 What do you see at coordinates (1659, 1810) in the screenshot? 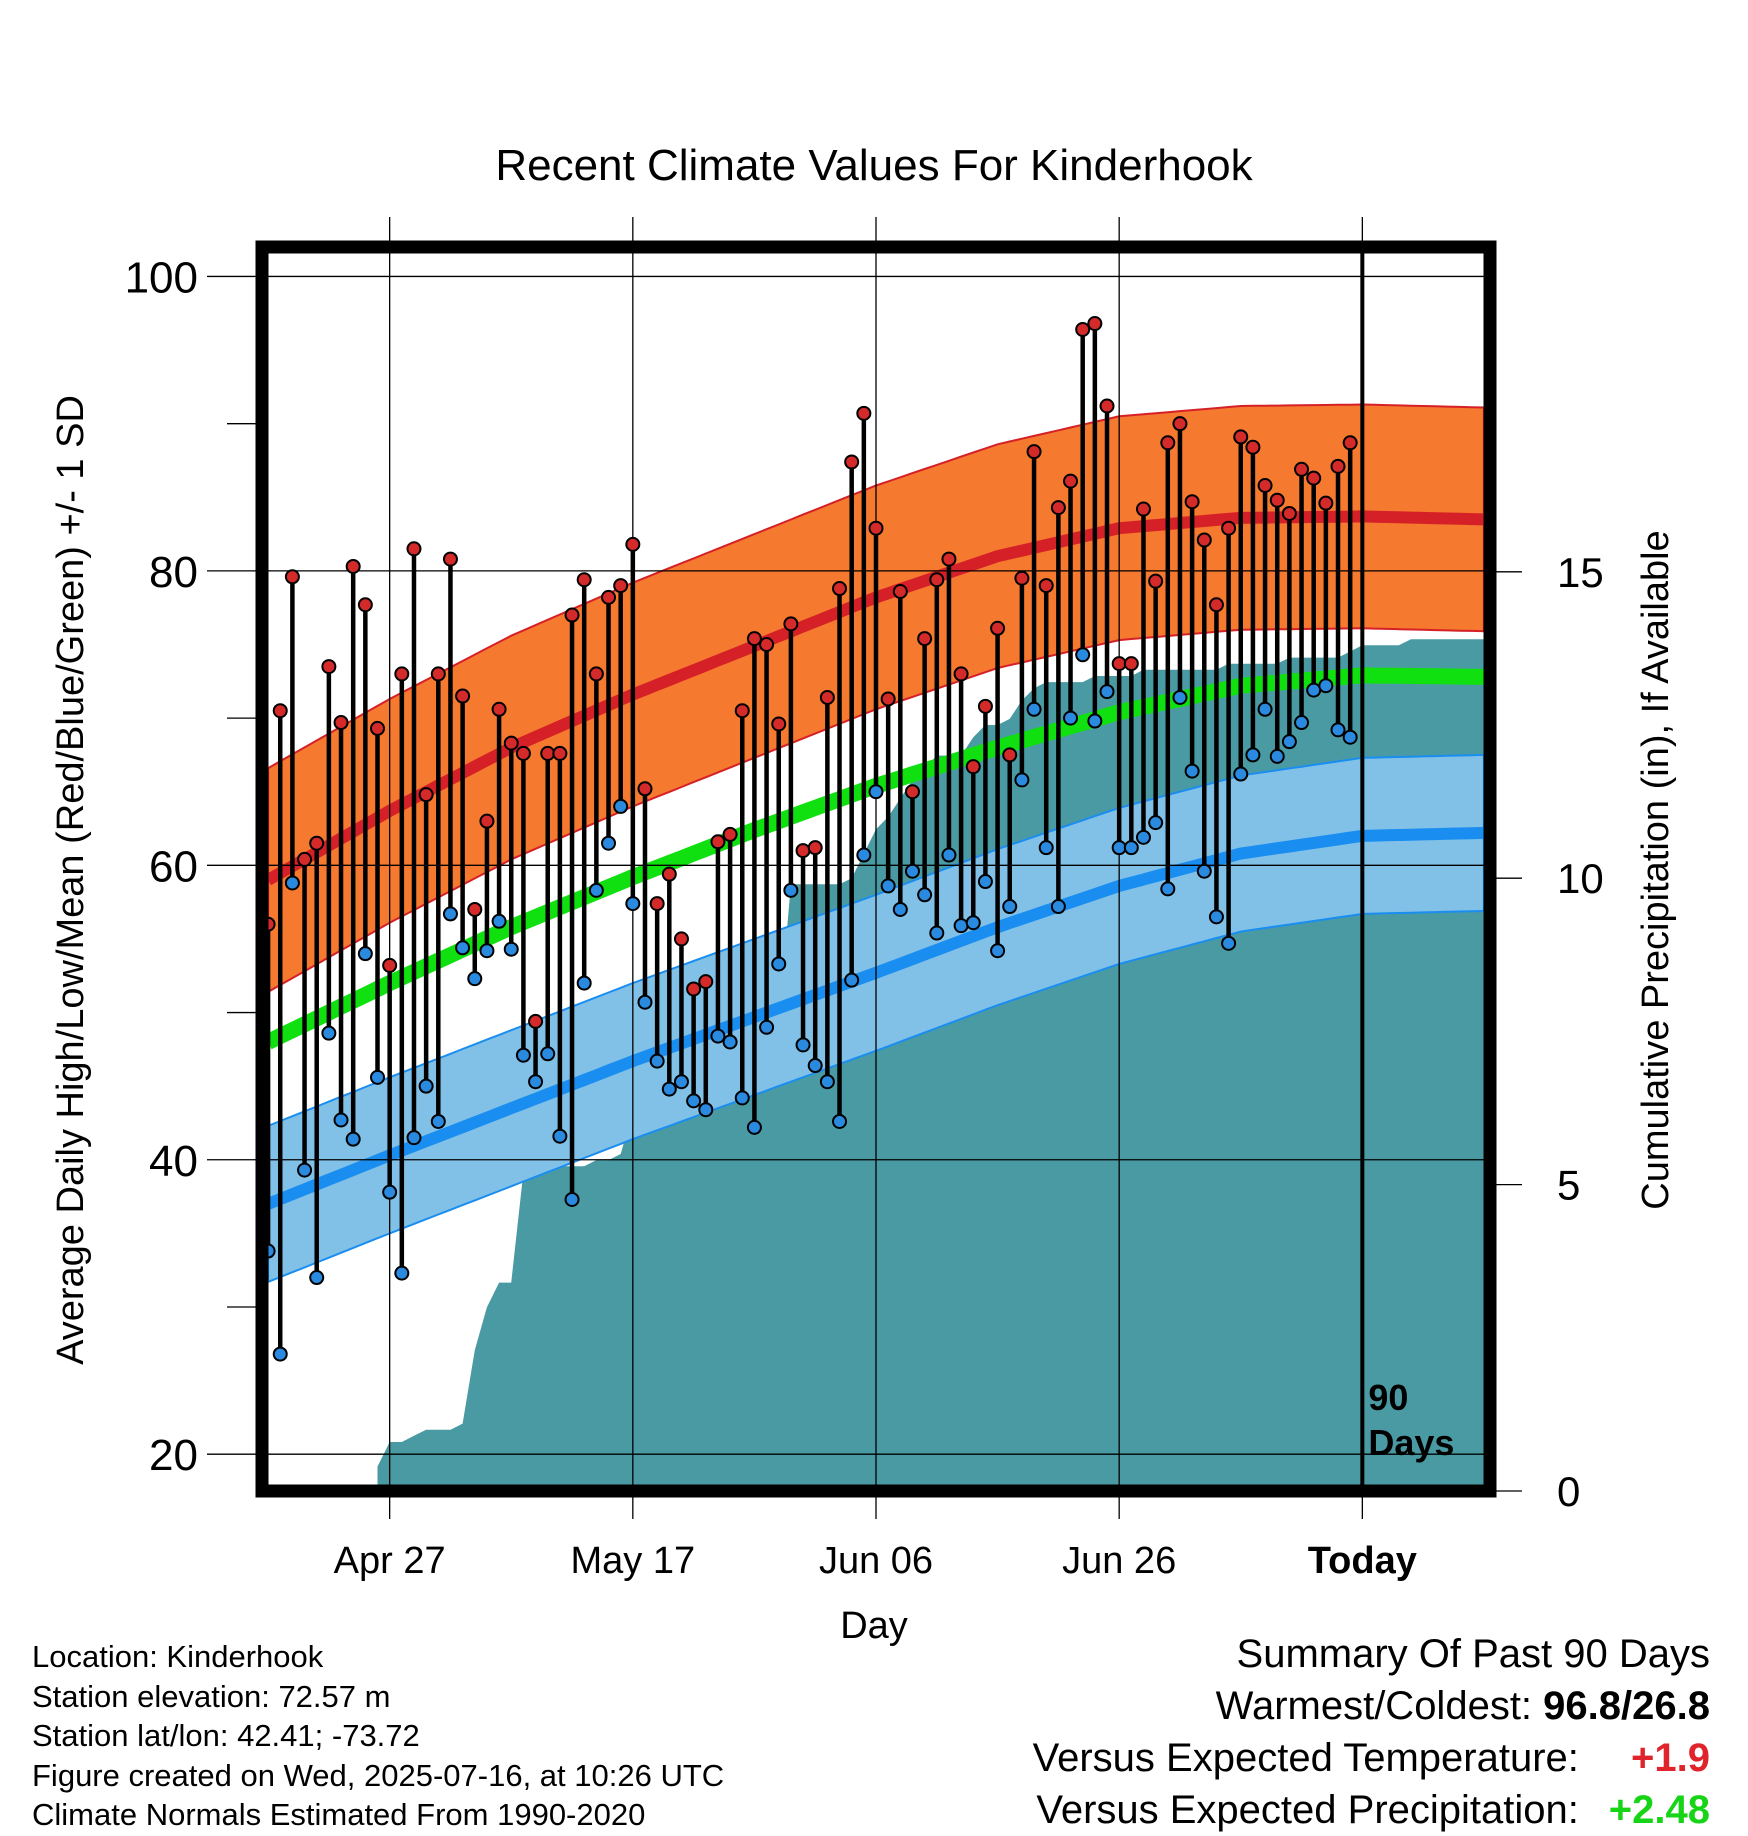
I see `precip-vs-expected-value: +2.48` at bounding box center [1659, 1810].